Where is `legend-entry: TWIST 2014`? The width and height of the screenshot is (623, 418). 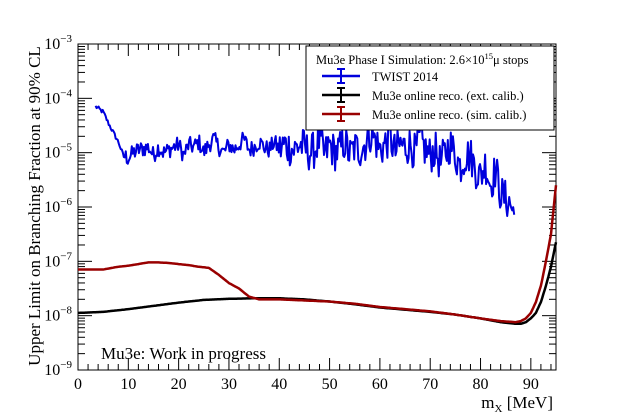 legend-entry: TWIST 2014 is located at coordinates (380, 76).